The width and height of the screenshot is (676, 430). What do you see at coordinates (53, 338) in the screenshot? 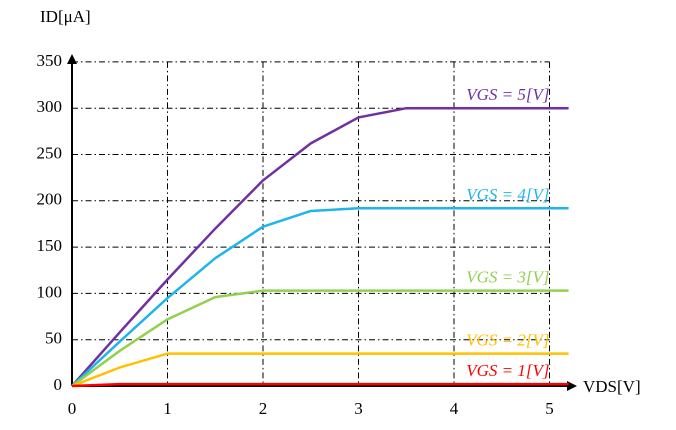
I see `y-tick-label: 50` at bounding box center [53, 338].